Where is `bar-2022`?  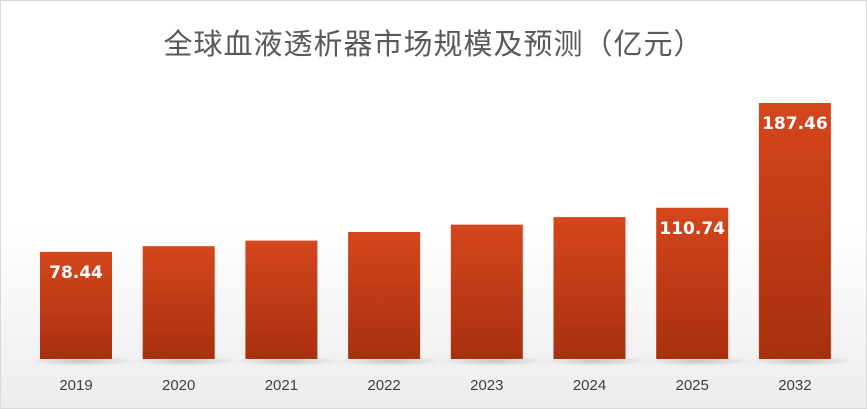 bar-2022 is located at coordinates (384, 295).